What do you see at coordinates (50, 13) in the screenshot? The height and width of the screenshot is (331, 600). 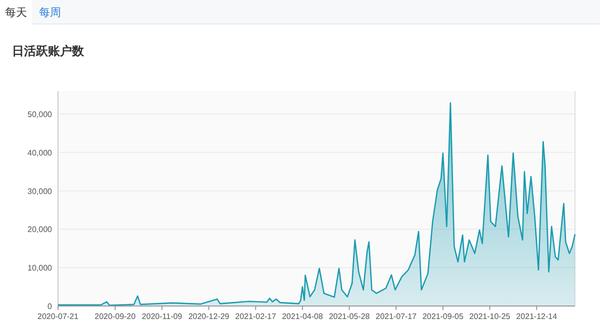 I see `text: 每周` at bounding box center [50, 13].